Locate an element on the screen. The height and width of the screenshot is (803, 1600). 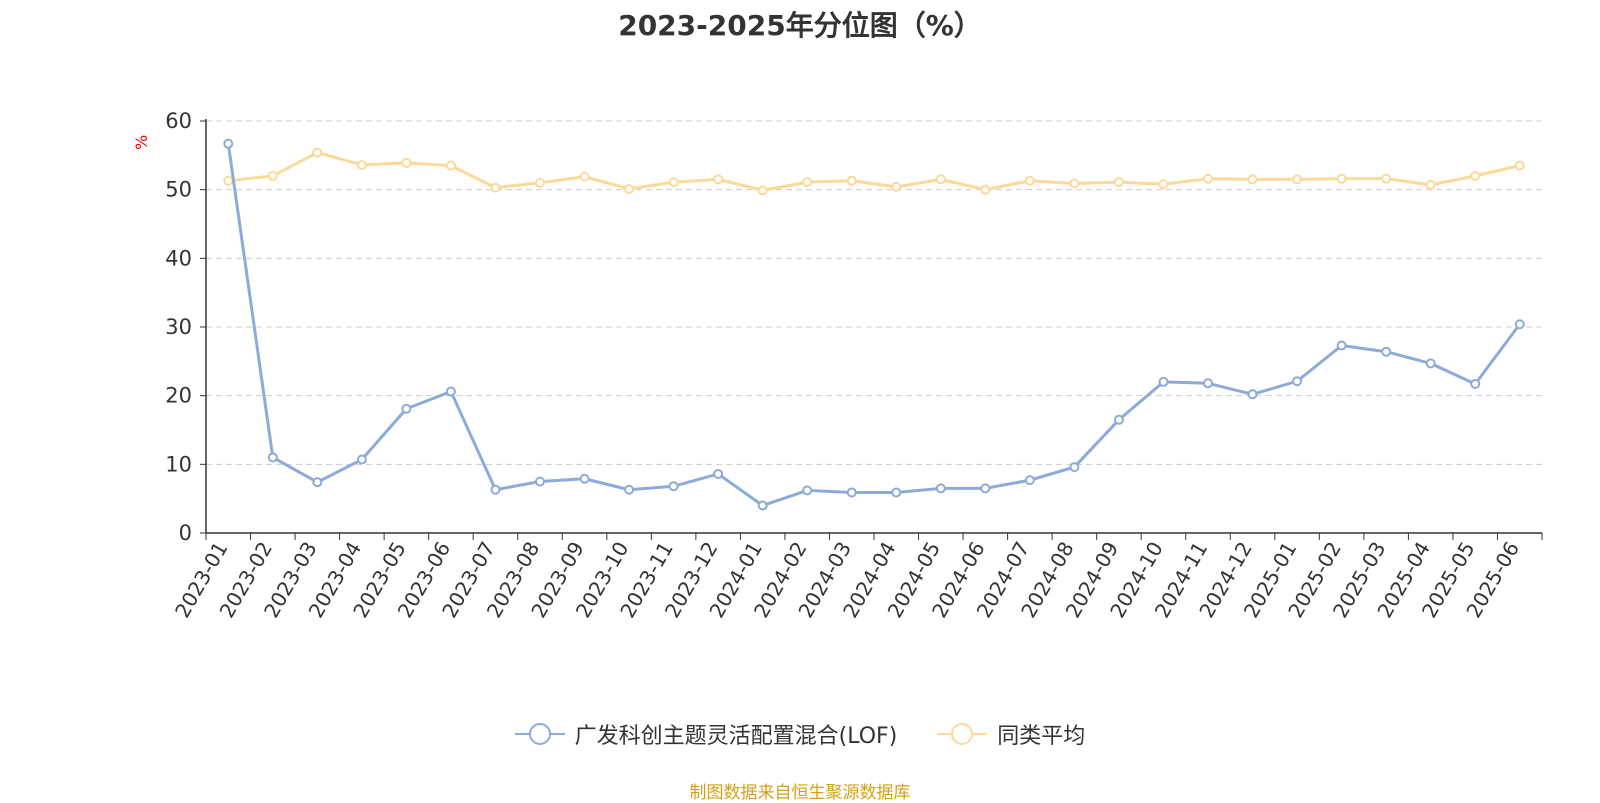
y-tick-label: 40 is located at coordinates (178, 258).